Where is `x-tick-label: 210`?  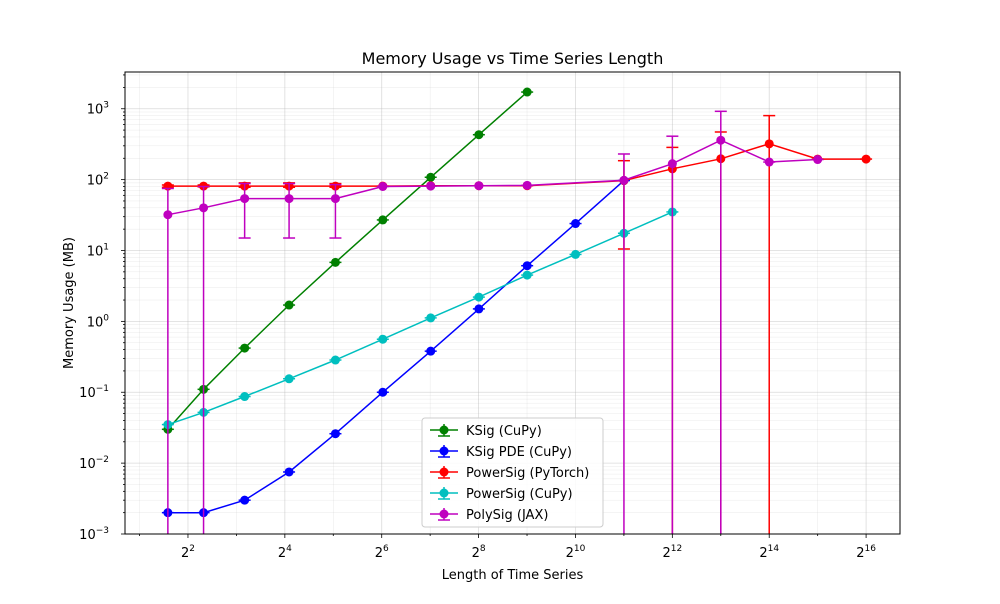 x-tick-label: 210 is located at coordinates (576, 552).